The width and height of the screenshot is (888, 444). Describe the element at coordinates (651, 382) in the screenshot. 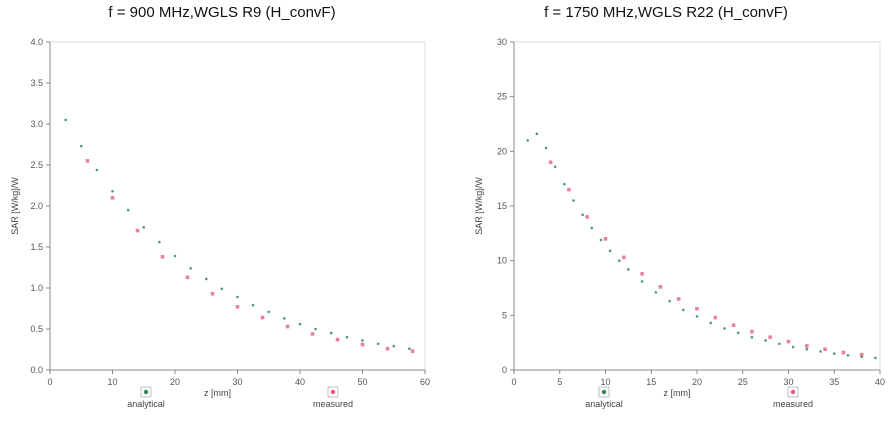

I see `x-tick-label: 15` at that location.